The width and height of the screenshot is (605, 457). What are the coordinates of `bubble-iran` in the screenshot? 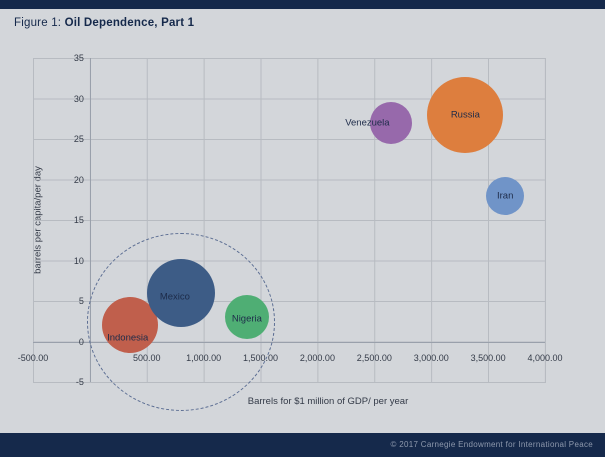 It's located at (505, 195).